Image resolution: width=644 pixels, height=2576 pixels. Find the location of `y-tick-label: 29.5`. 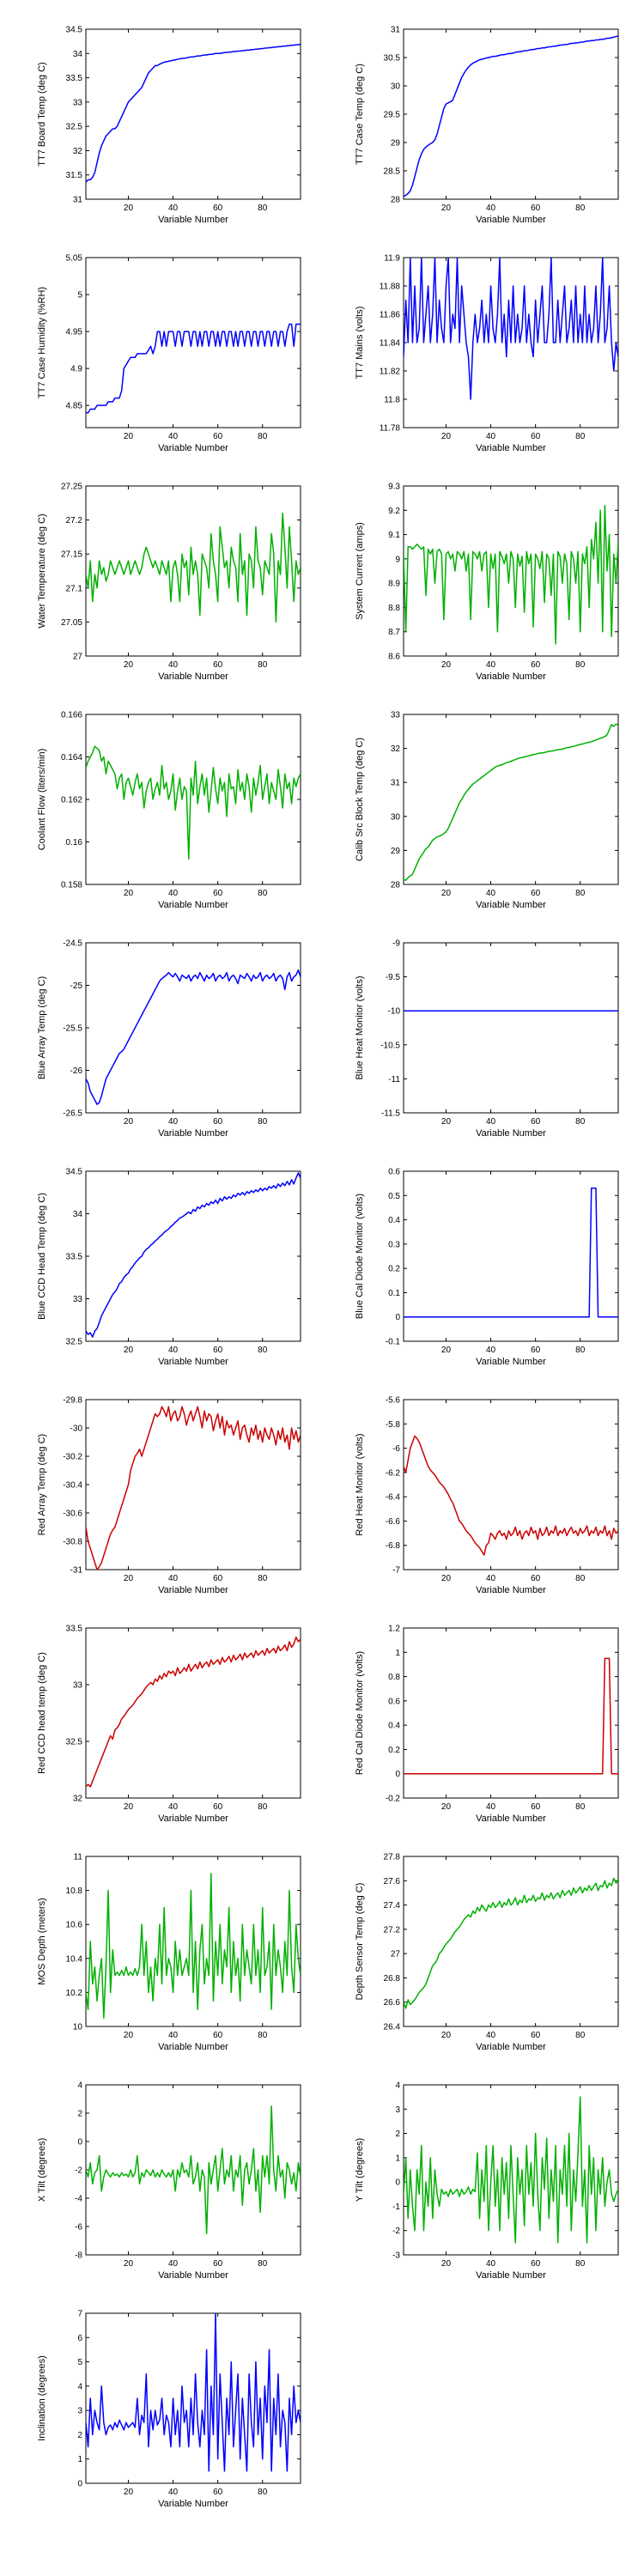

y-tick-label: 29.5 is located at coordinates (392, 116).